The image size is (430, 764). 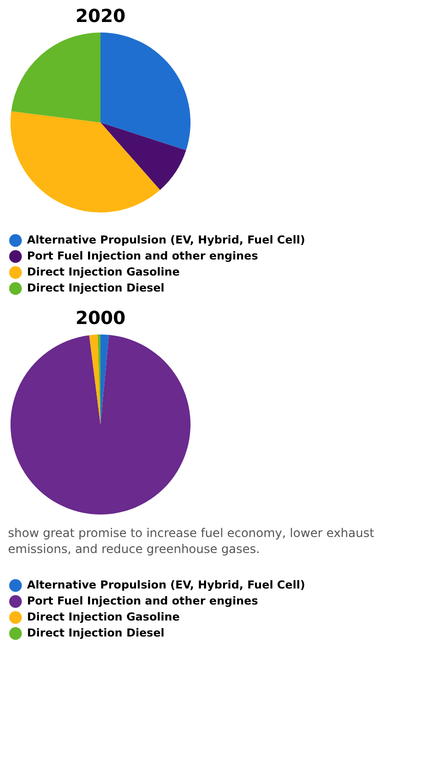 I want to click on chart-title: 2000, so click(x=100, y=318).